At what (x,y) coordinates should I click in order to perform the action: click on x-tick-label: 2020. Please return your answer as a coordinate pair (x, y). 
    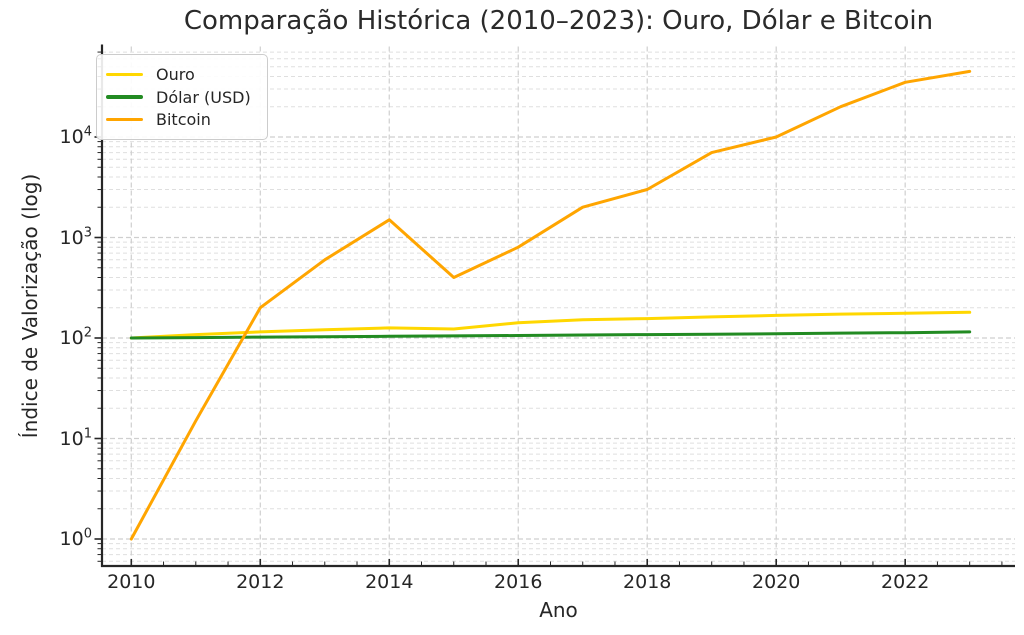
    Looking at the image, I should click on (776, 582).